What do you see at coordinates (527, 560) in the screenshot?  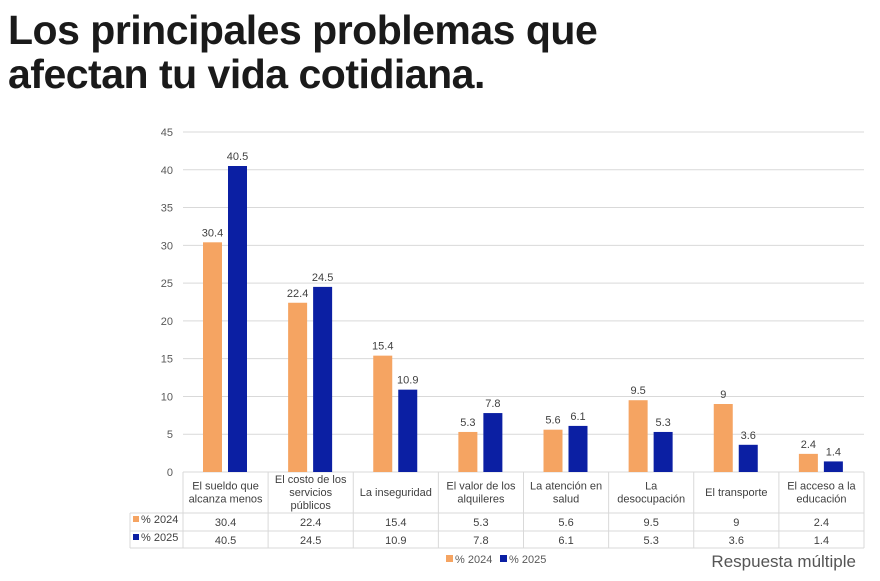 I see `legend-label: % 2025` at bounding box center [527, 560].